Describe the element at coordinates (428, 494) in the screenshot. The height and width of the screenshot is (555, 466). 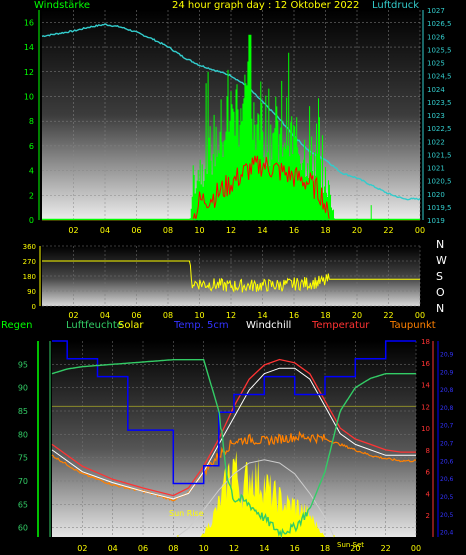
I see `y-tick-label-temperature: 4` at that location.